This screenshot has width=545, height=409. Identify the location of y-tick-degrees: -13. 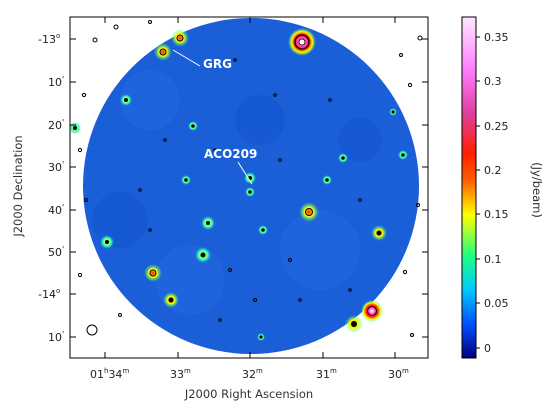
(47, 39).